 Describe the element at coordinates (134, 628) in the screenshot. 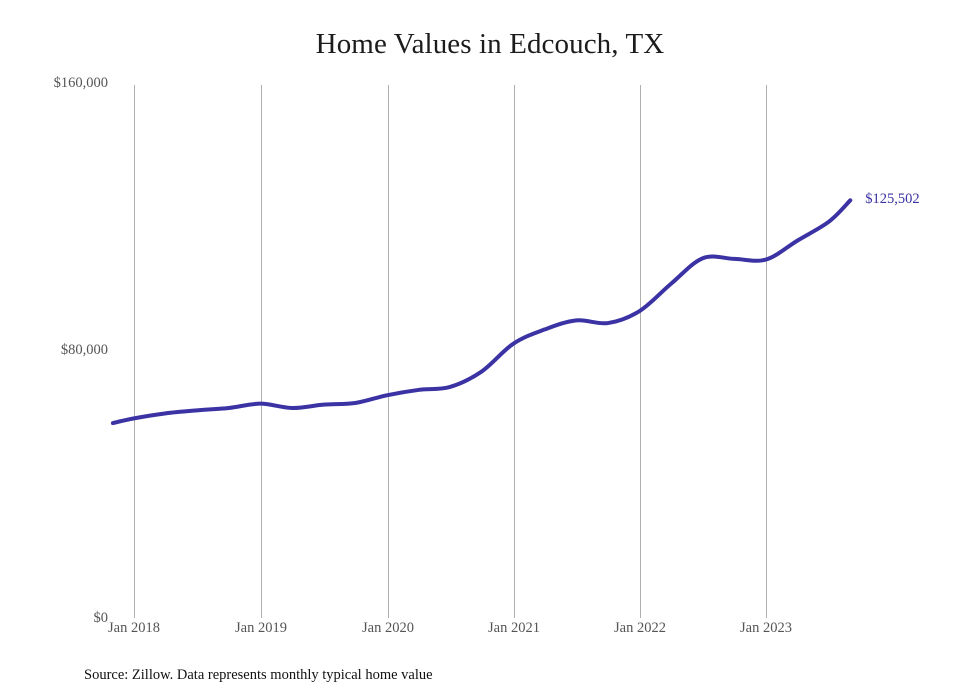

I see `x-tick-label-jan-2018: Jan 2018` at that location.